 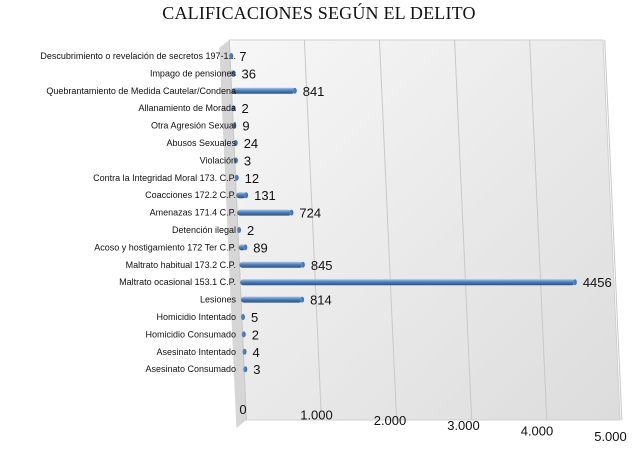 What do you see at coordinates (193, 73) in the screenshot?
I see `category-label: Impago de pensiones` at bounding box center [193, 73].